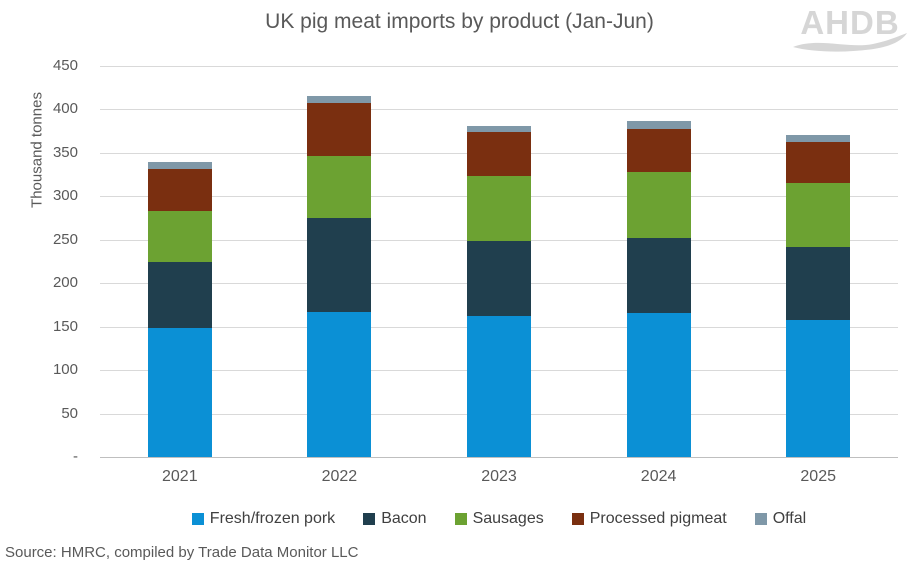 Image resolution: width=919 pixels, height=570 pixels. Describe the element at coordinates (65, 239) in the screenshot. I see `y-tick-label-250: 250` at that location.